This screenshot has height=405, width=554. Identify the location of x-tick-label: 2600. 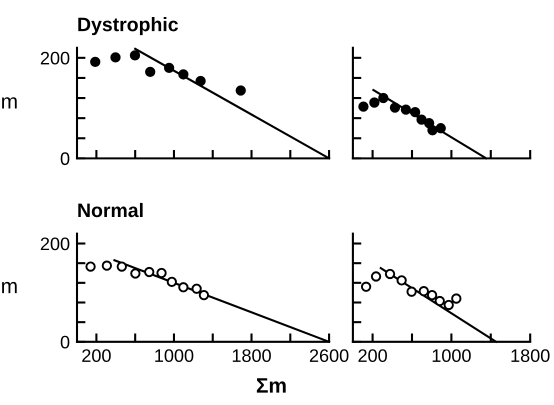
(329, 355).